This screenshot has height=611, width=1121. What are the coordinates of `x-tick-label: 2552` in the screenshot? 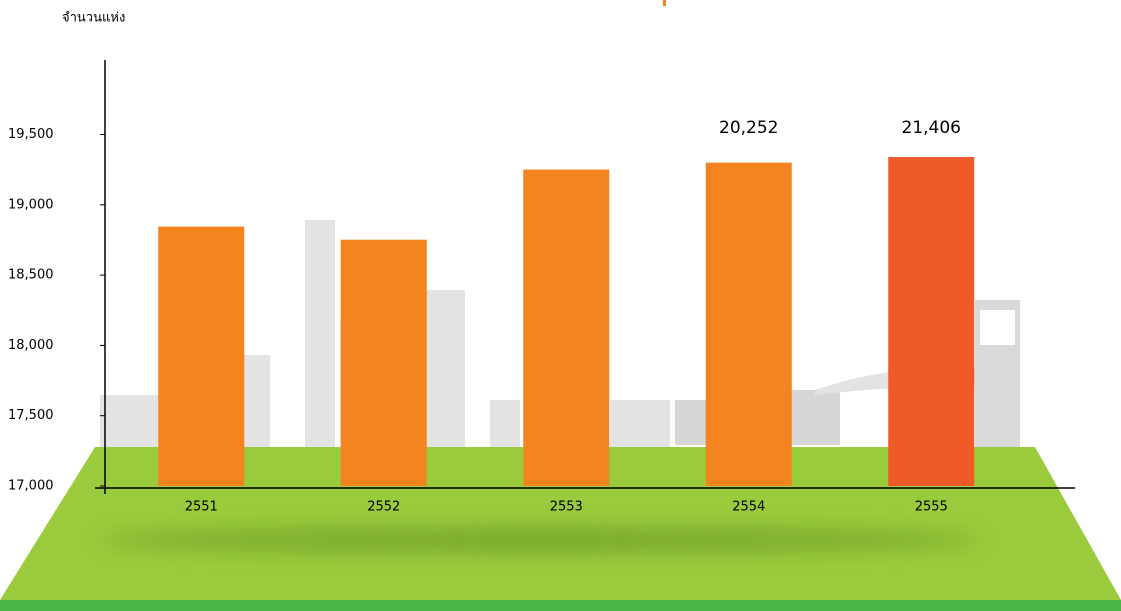 It's located at (383, 507).